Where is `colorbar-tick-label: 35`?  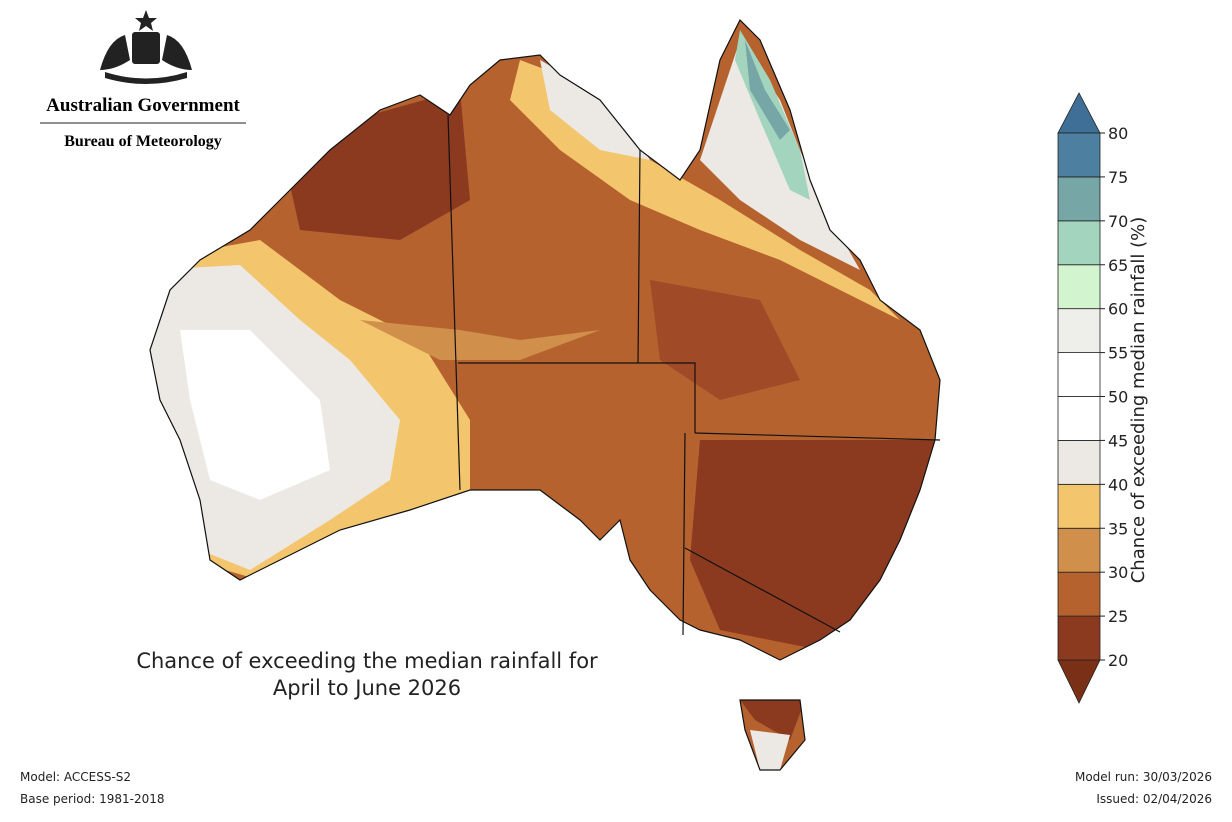 colorbar-tick-label: 35 is located at coordinates (1118, 528).